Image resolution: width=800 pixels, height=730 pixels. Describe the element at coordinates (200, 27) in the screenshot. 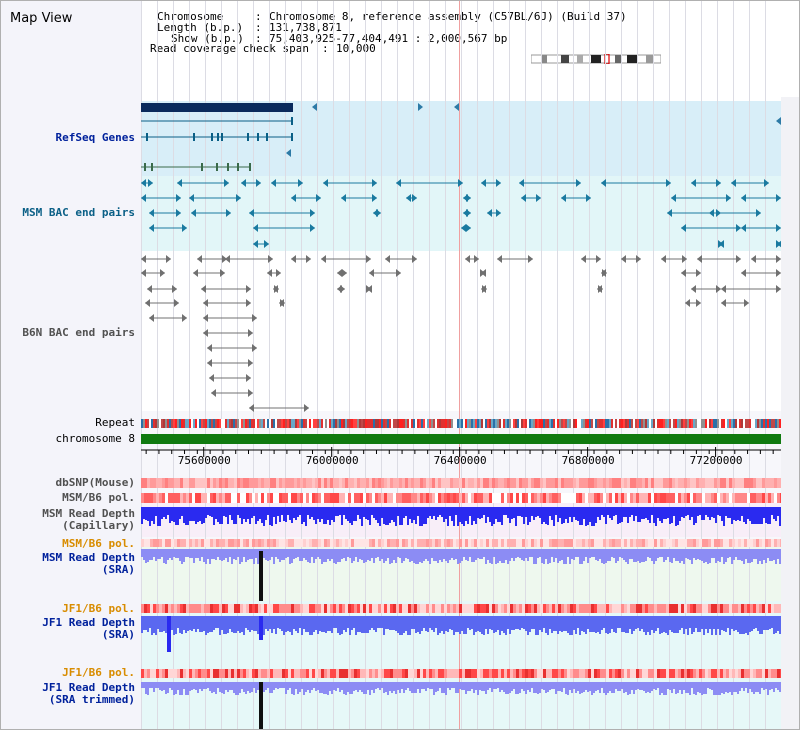

I see `length-label: Length (b.p.)` at that location.